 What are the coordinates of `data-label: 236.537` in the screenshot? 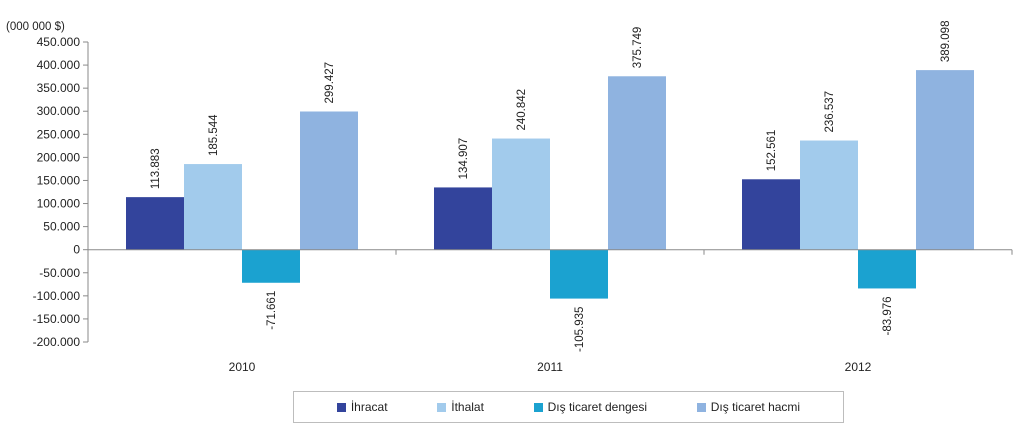 It's located at (830, 112).